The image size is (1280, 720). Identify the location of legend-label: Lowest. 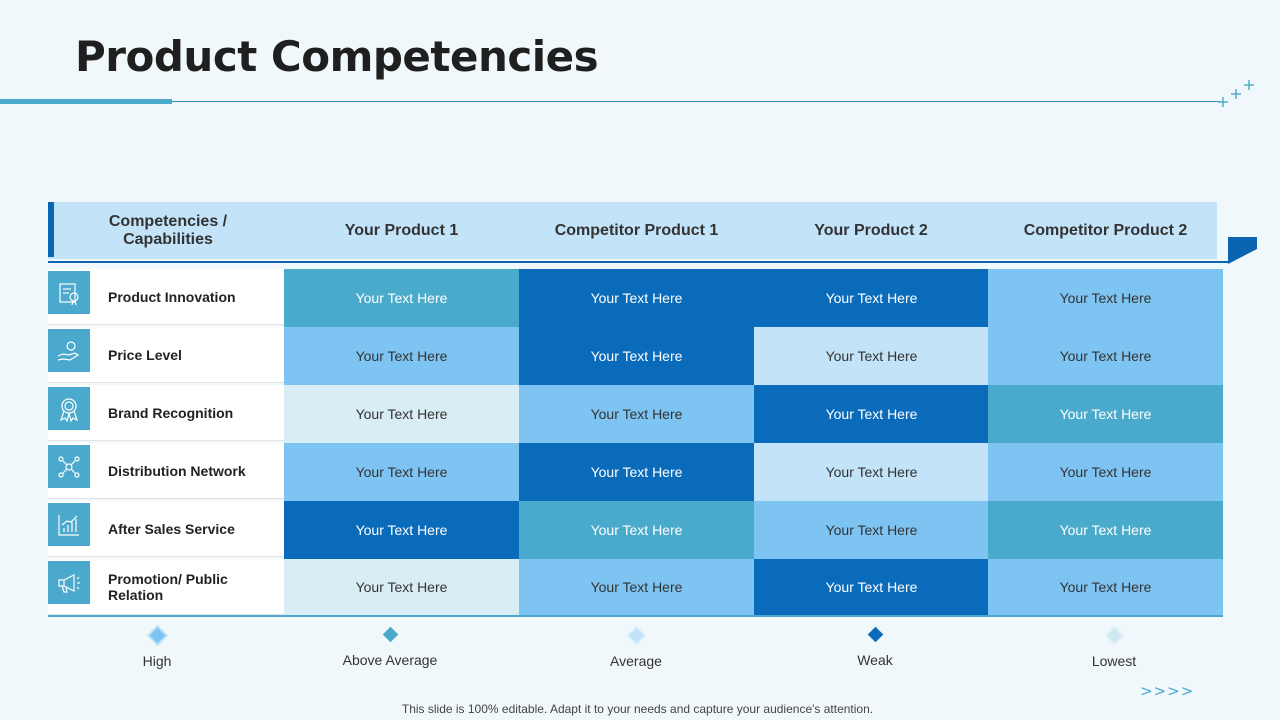
(1114, 661).